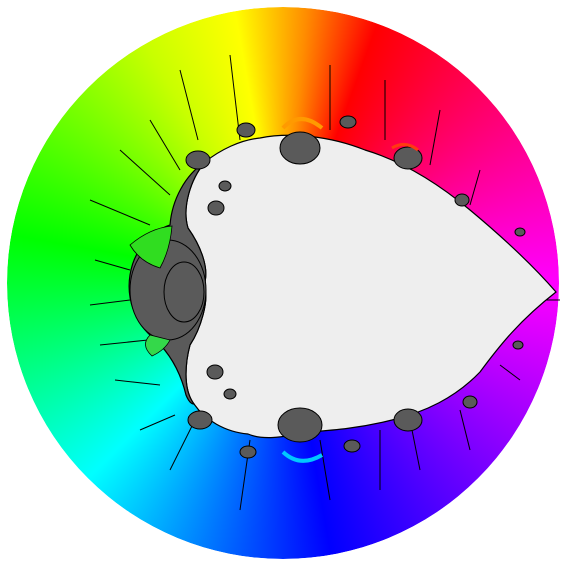 This screenshot has width=561, height=569. I want to click on cyan-arc, so click(302, 456).